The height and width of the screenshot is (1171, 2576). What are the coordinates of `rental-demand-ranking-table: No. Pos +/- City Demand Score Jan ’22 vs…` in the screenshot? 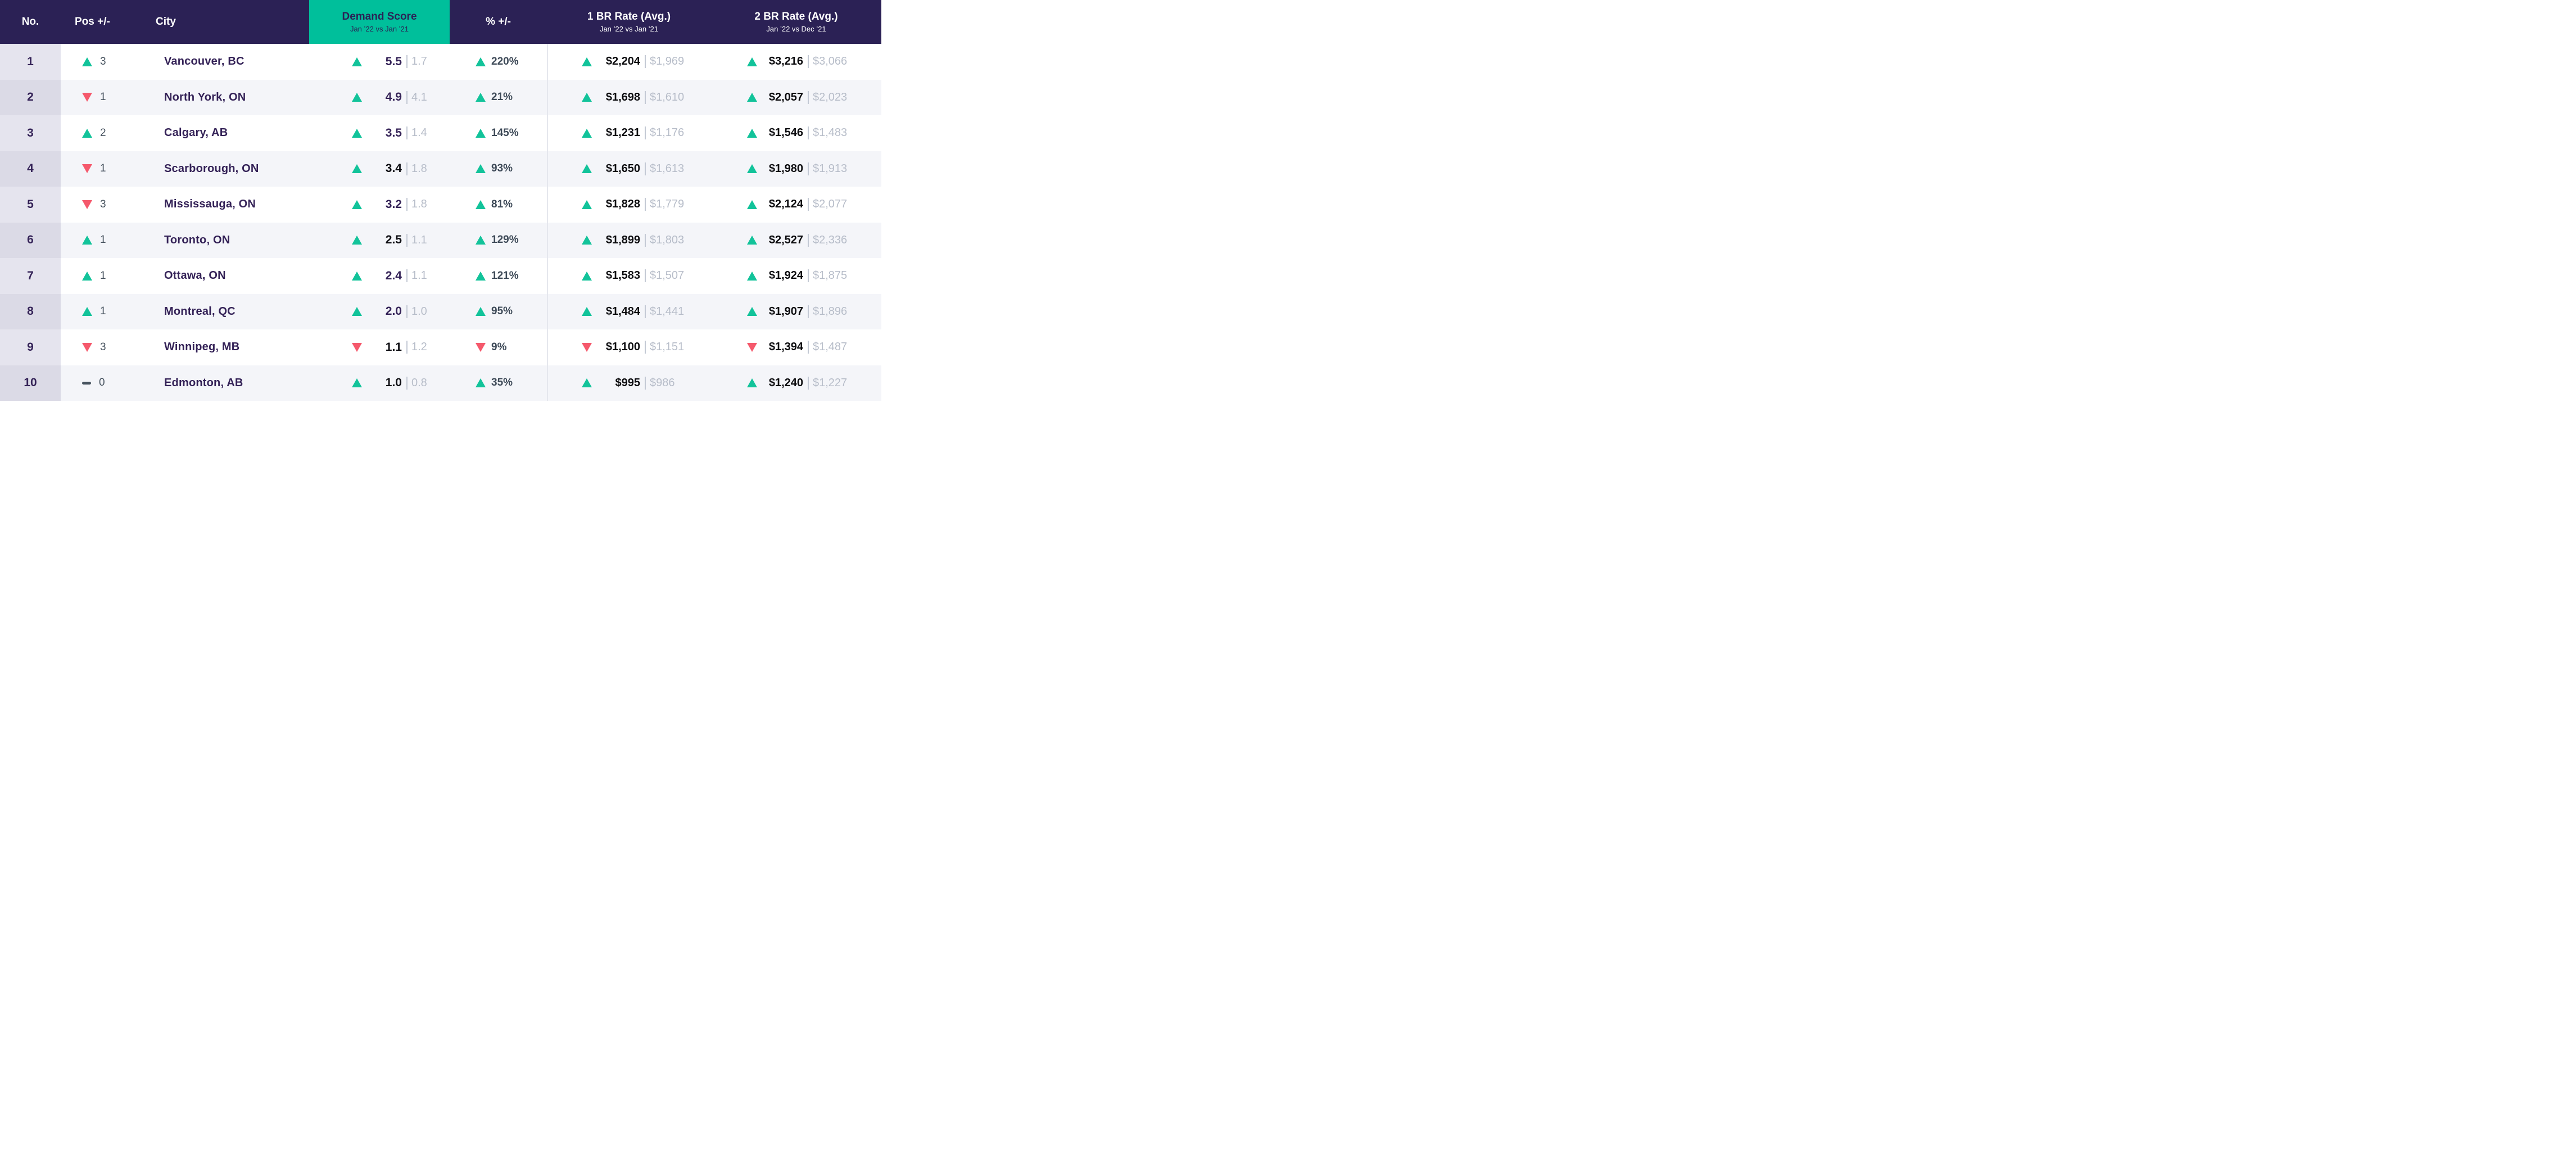 It's located at (440, 200).